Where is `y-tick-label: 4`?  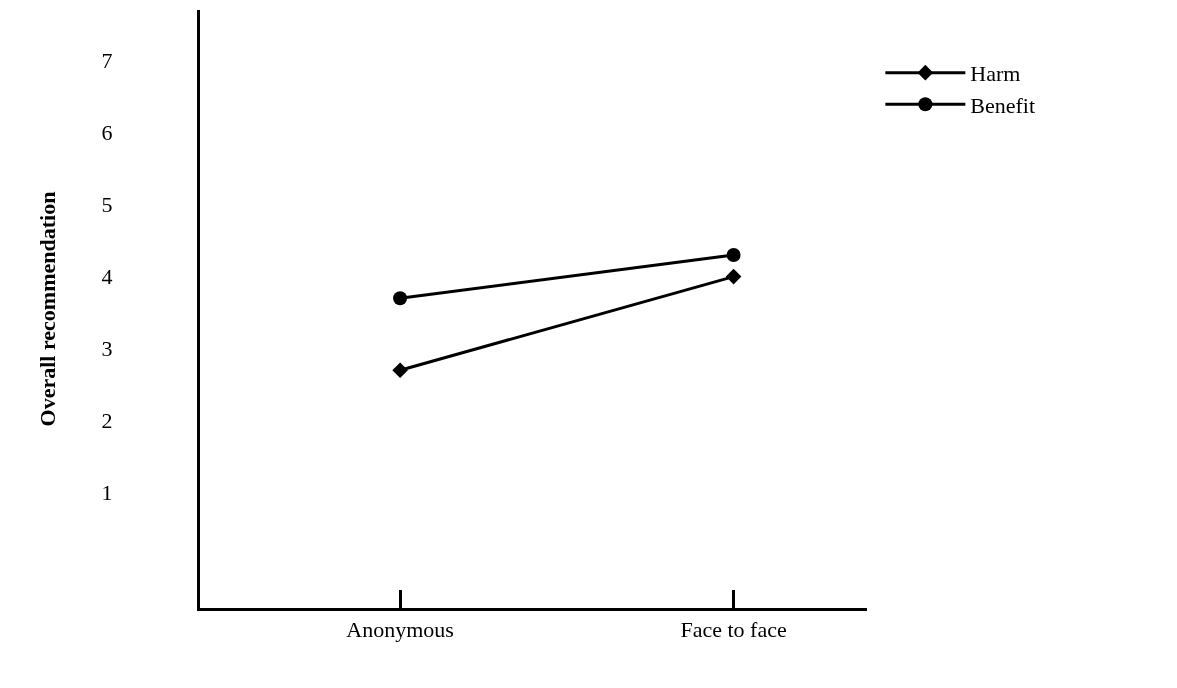
y-tick-label: 4 is located at coordinates (107, 277).